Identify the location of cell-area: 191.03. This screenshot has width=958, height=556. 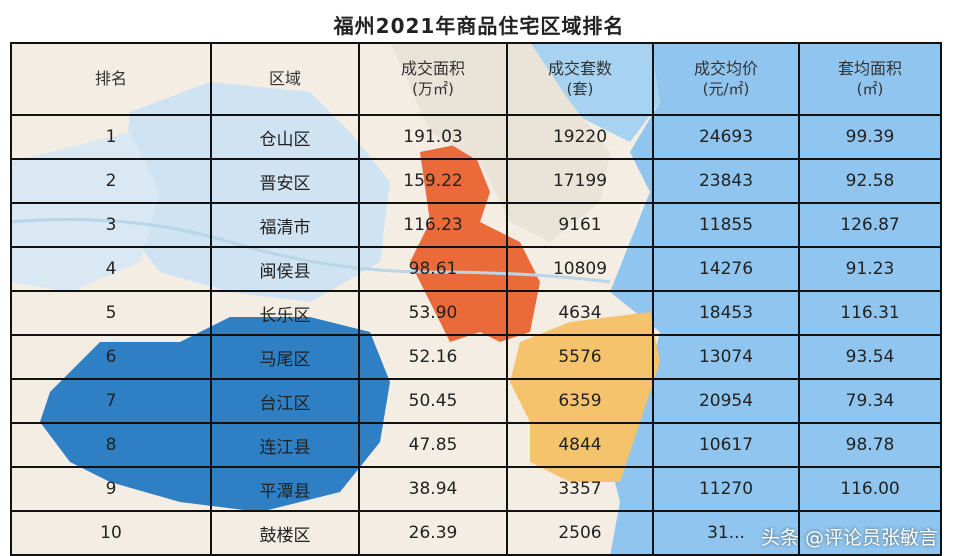
(433, 137).